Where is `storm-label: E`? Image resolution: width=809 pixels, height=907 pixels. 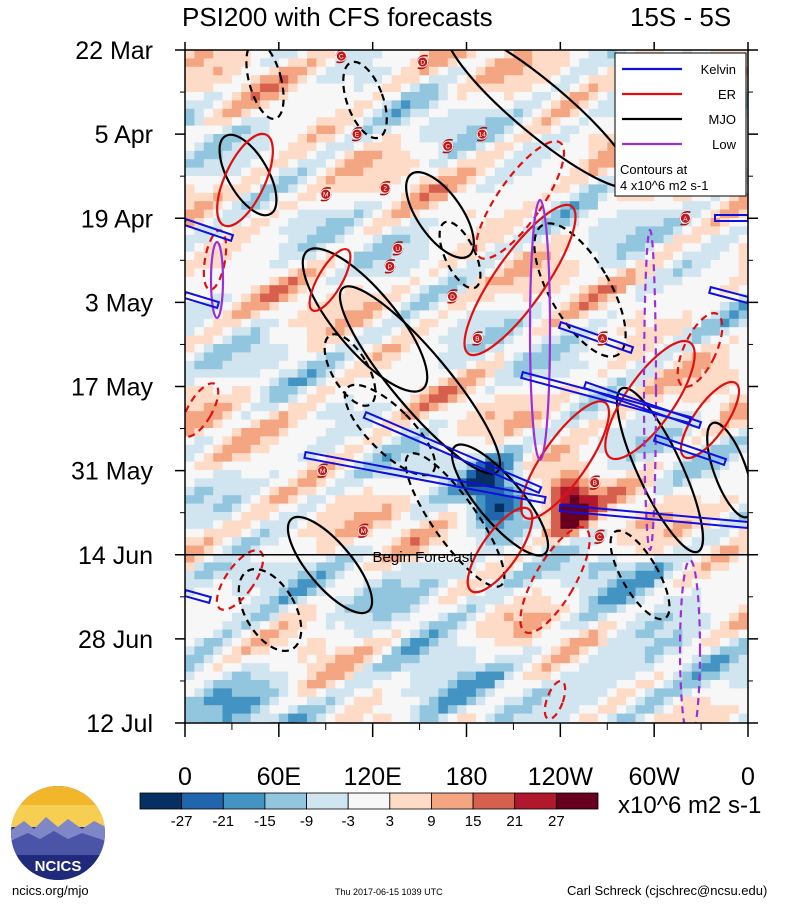 storm-label: E is located at coordinates (357, 135).